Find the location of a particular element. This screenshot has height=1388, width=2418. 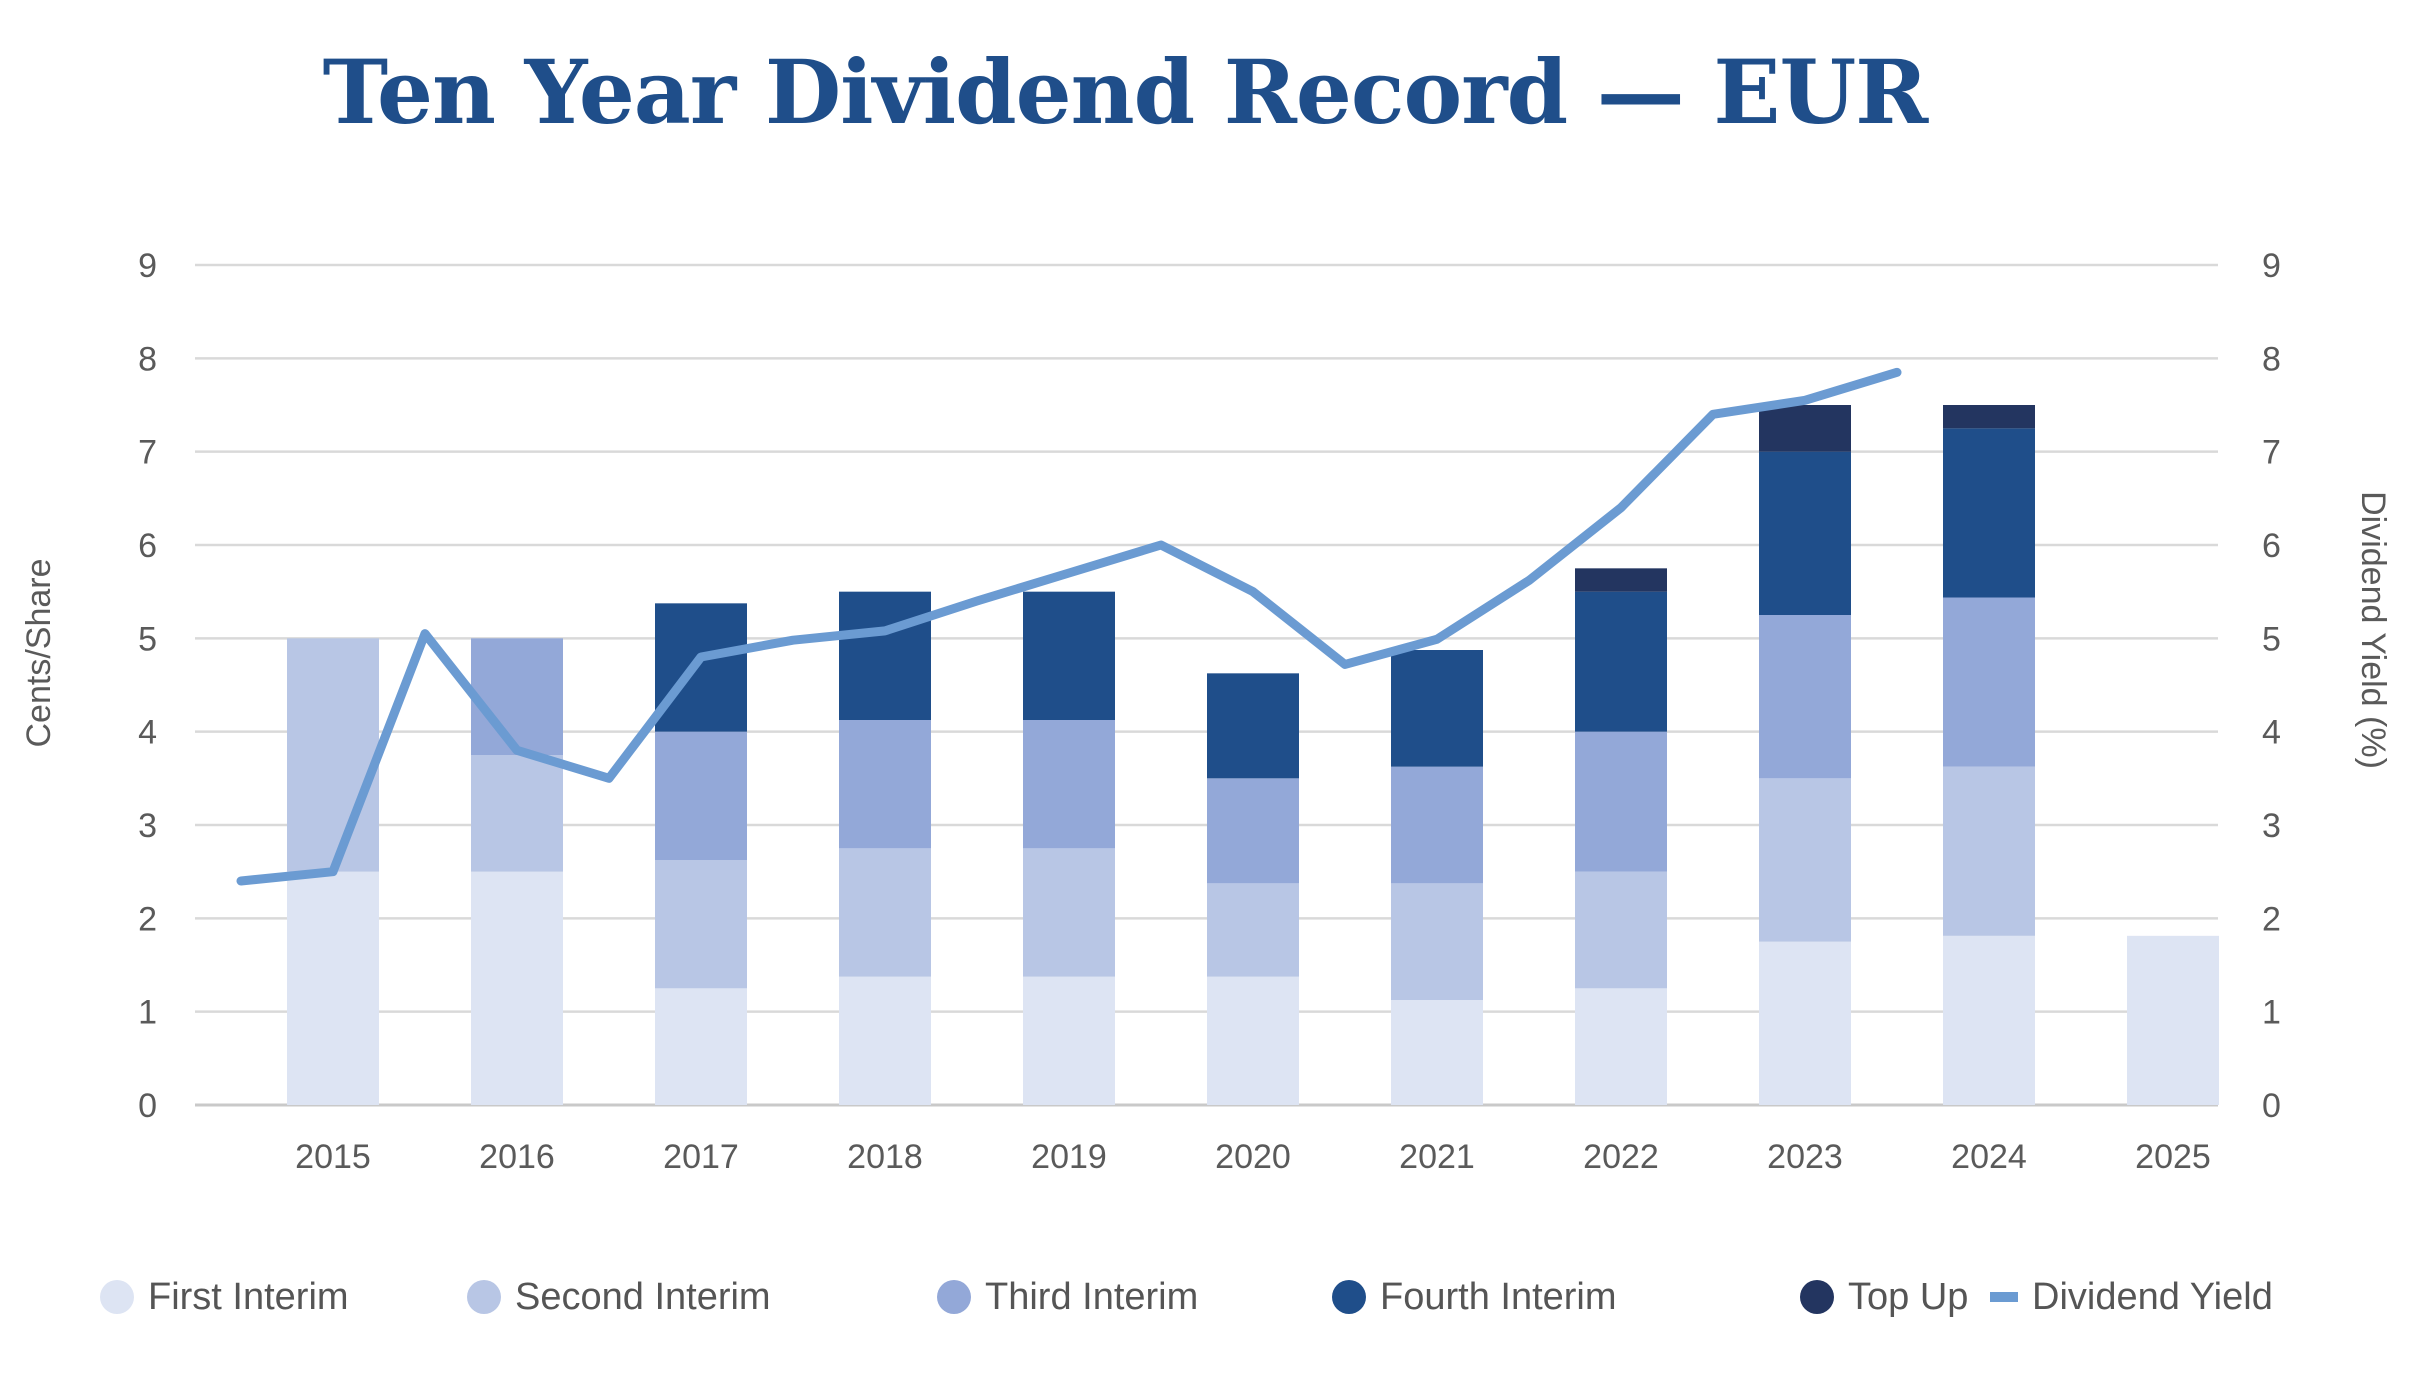

legend-item-fourth-interim: Fourth Interim is located at coordinates (1474, 1297).